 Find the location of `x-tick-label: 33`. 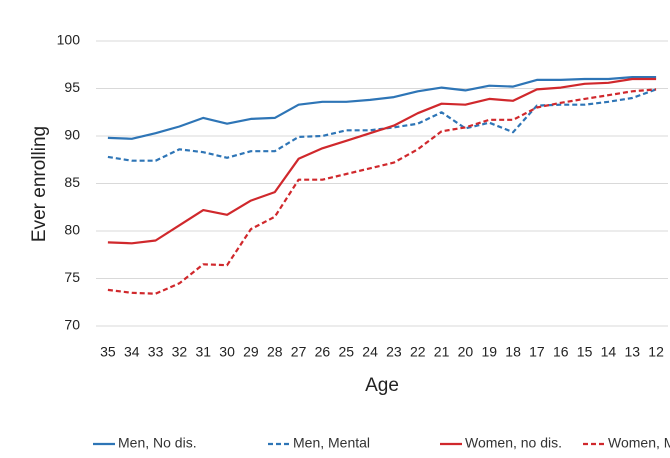

x-tick-label: 33 is located at coordinates (156, 352).